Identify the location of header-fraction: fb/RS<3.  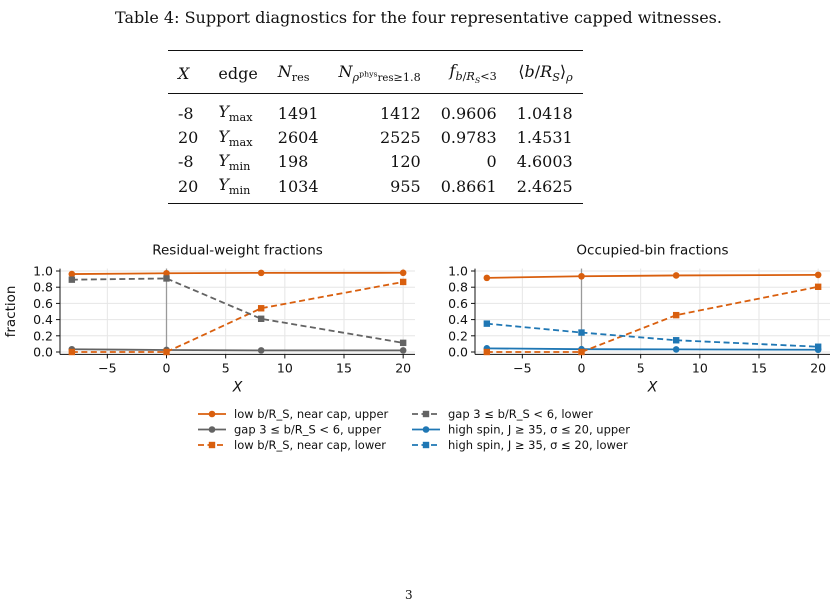
(473, 73).